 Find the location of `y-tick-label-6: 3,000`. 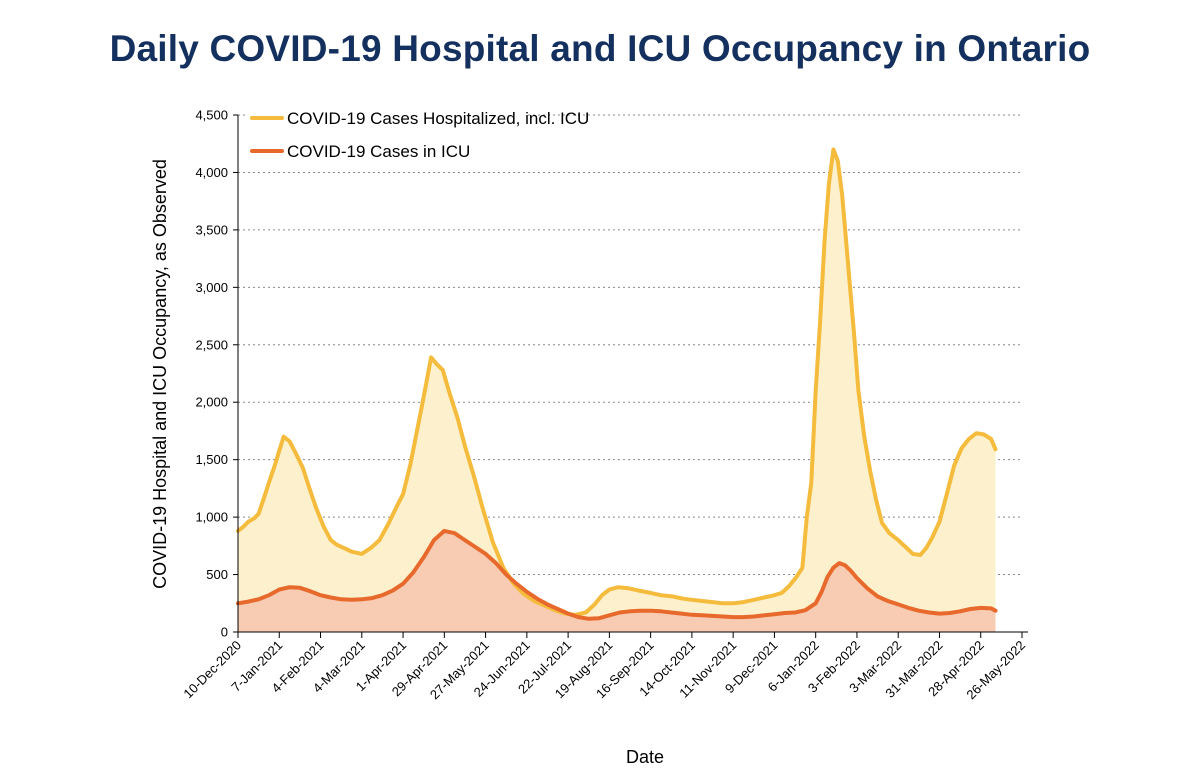

y-tick-label-6: 3,000 is located at coordinates (211, 287).